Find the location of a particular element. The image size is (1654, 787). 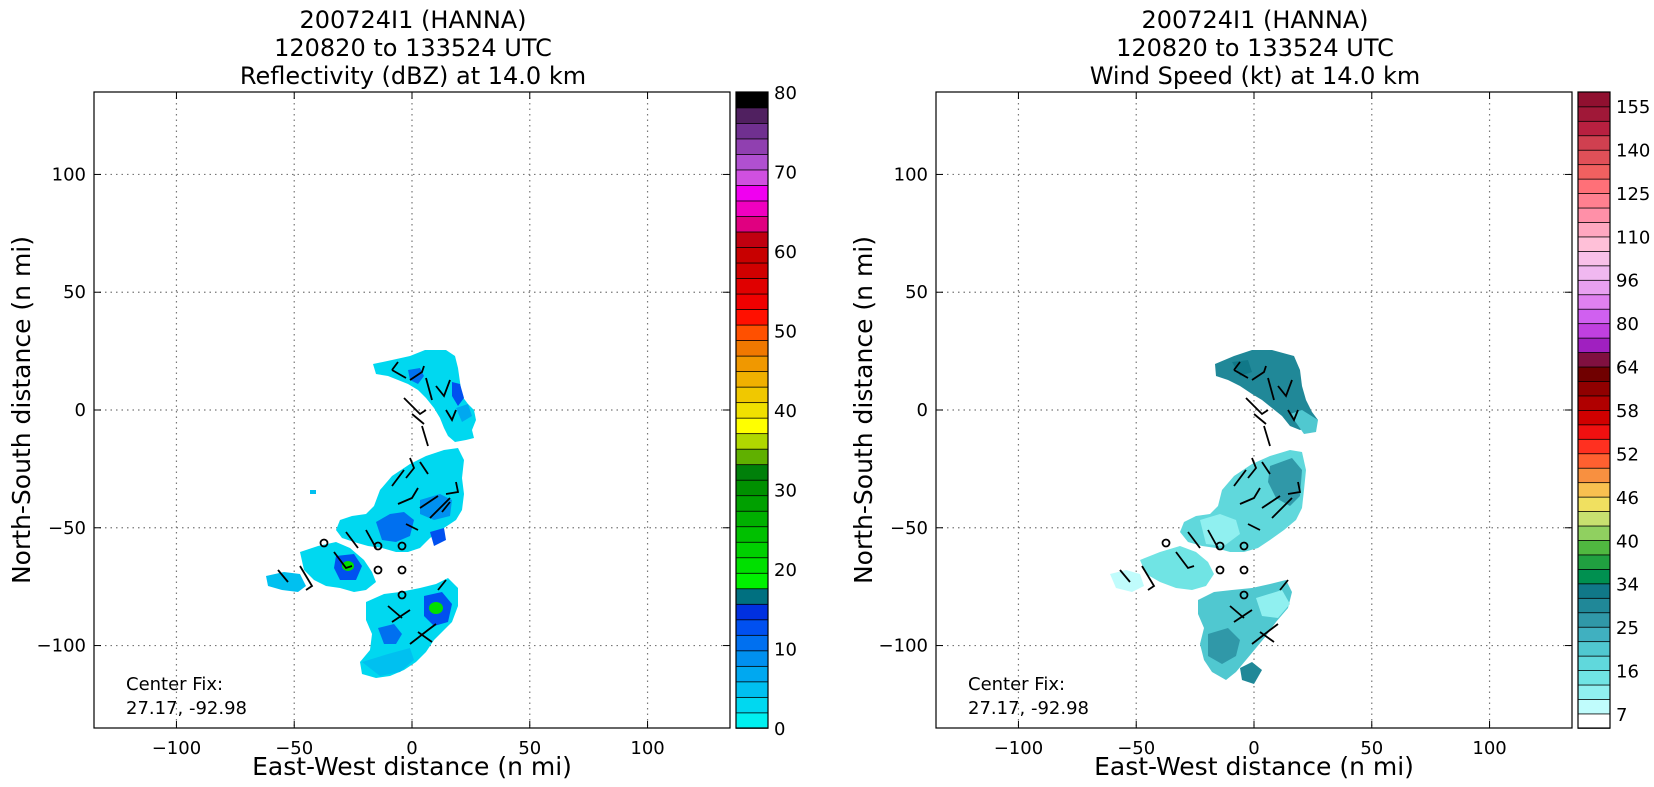

colorbar-label: 155 is located at coordinates (1633, 107).